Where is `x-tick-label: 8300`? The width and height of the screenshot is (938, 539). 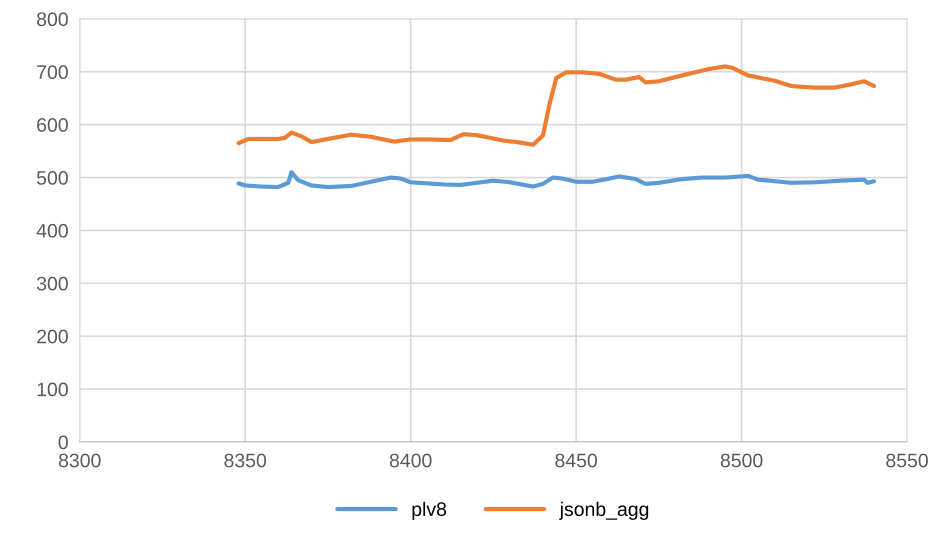
x-tick-label: 8300 is located at coordinates (79, 461).